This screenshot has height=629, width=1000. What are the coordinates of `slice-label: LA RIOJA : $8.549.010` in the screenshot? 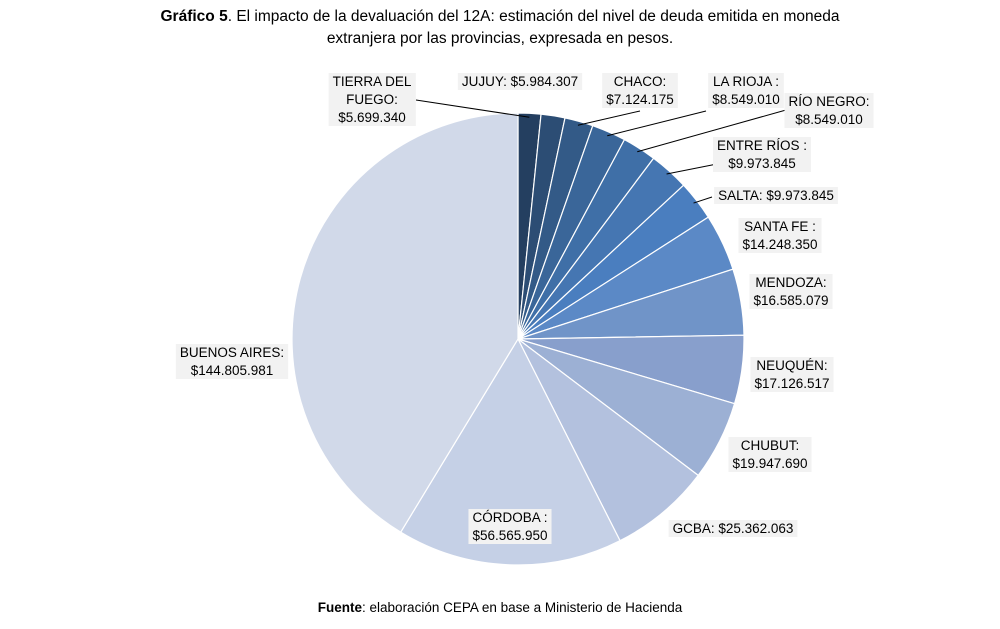 It's located at (746, 90).